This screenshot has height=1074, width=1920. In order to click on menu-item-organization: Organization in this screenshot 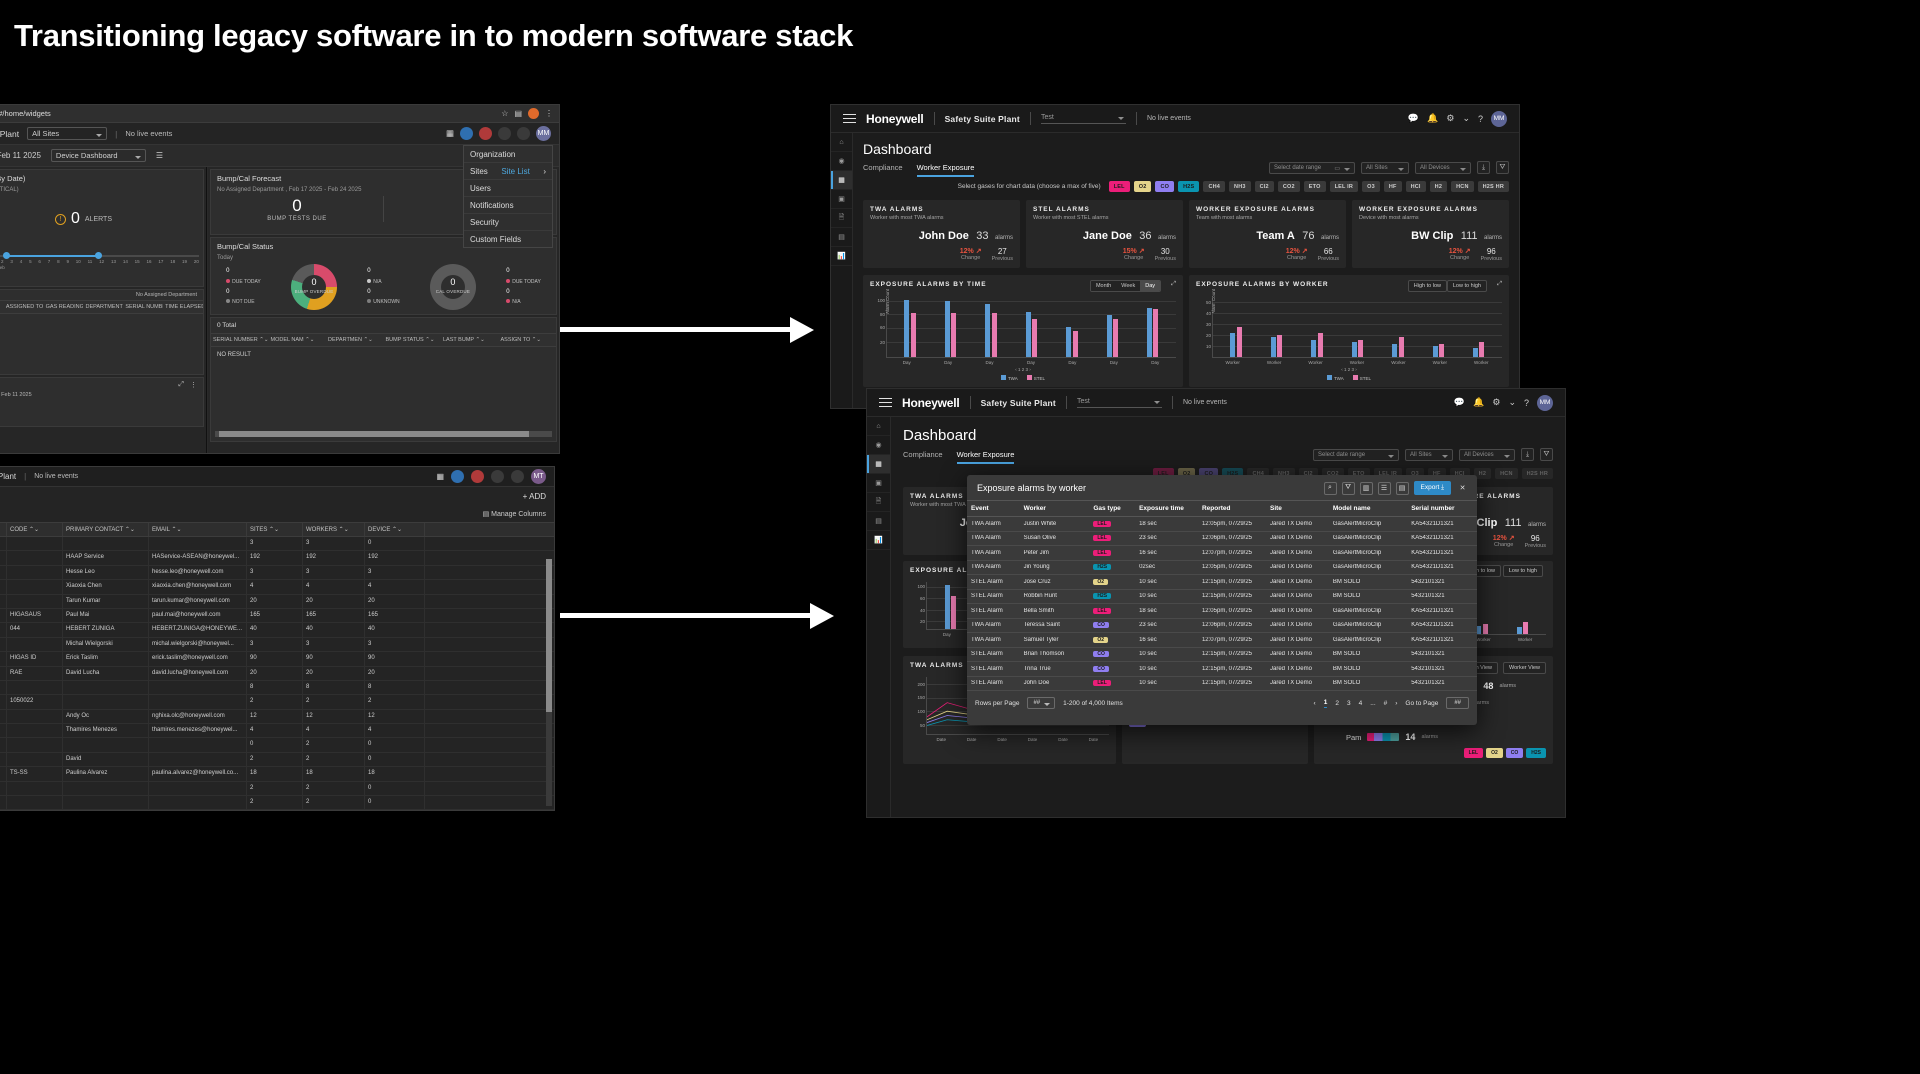, I will do `click(508, 154)`.